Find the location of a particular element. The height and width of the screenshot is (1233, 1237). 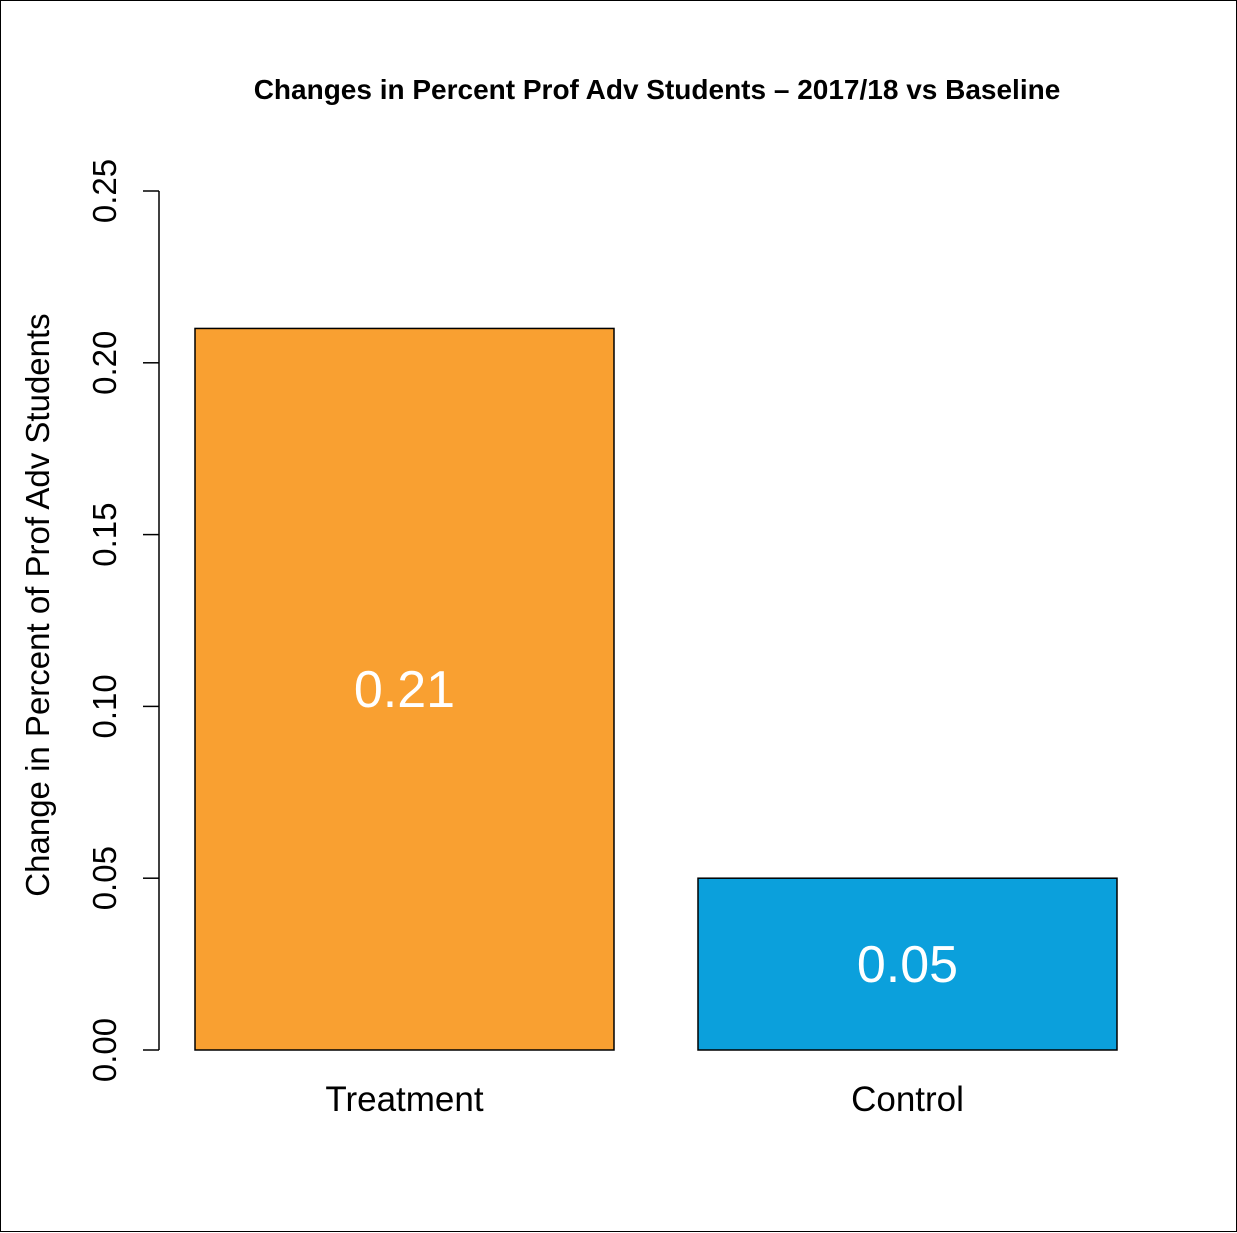

y-tick-label: 0.25 is located at coordinates (104, 191).